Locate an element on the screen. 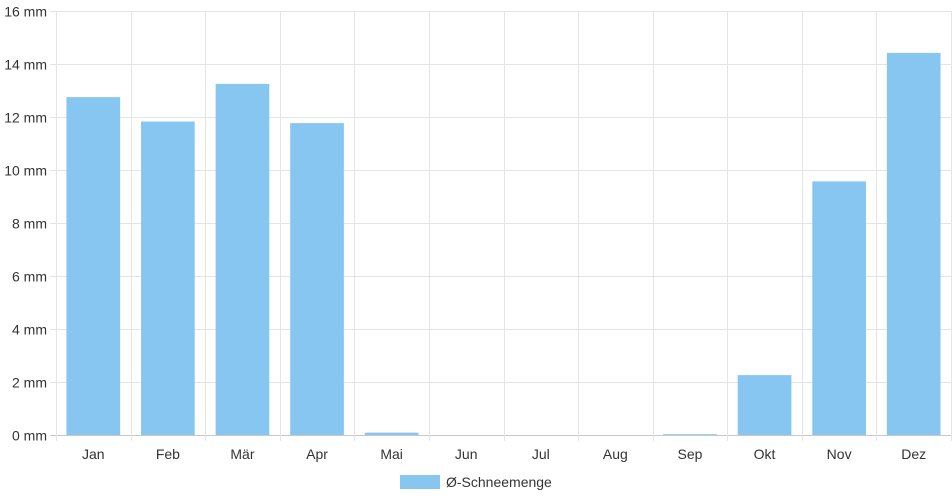  x-tick-label: Aug is located at coordinates (615, 454).